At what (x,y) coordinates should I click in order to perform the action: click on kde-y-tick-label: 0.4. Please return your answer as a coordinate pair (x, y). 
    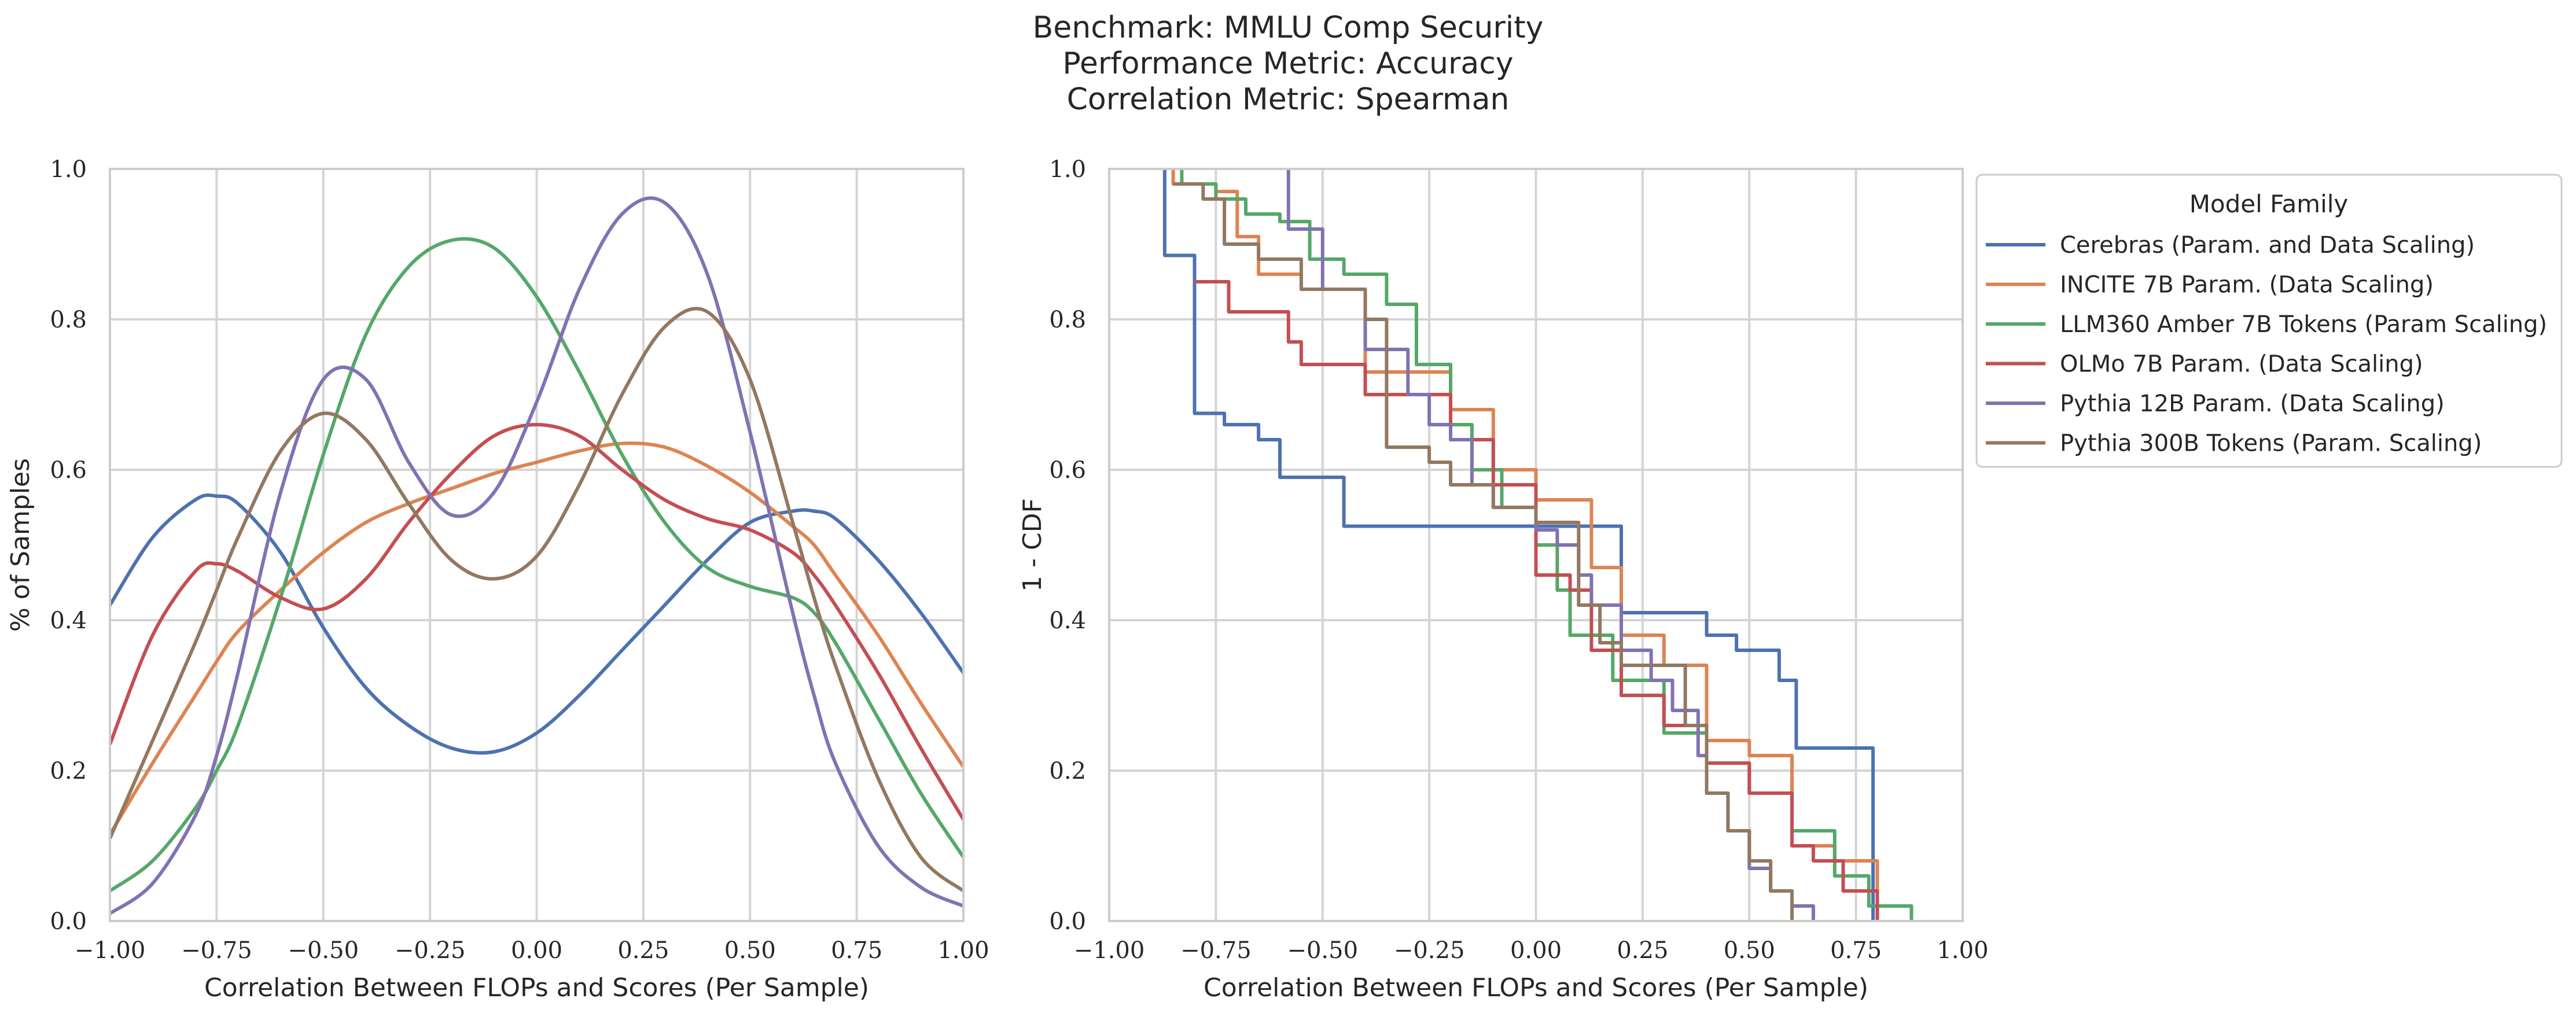
    Looking at the image, I should click on (68, 620).